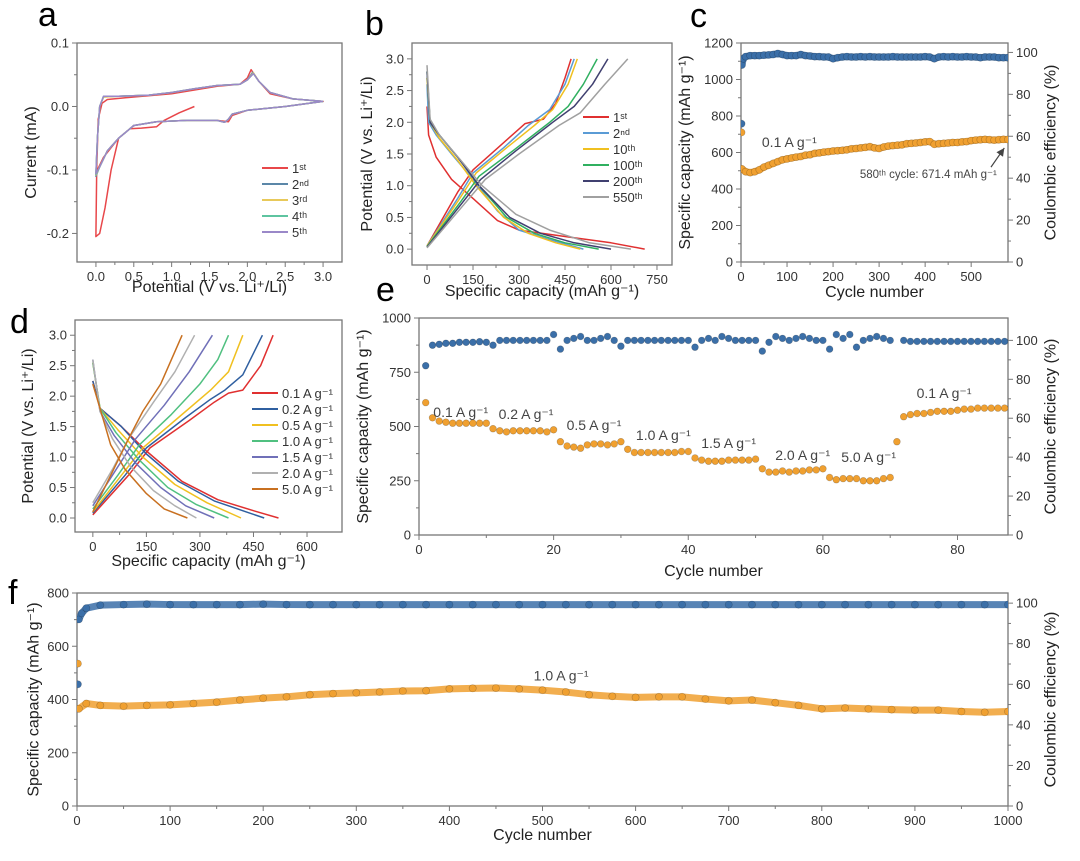 The image size is (1080, 861). I want to click on y-tick-label: 2.5, so click(58, 365).